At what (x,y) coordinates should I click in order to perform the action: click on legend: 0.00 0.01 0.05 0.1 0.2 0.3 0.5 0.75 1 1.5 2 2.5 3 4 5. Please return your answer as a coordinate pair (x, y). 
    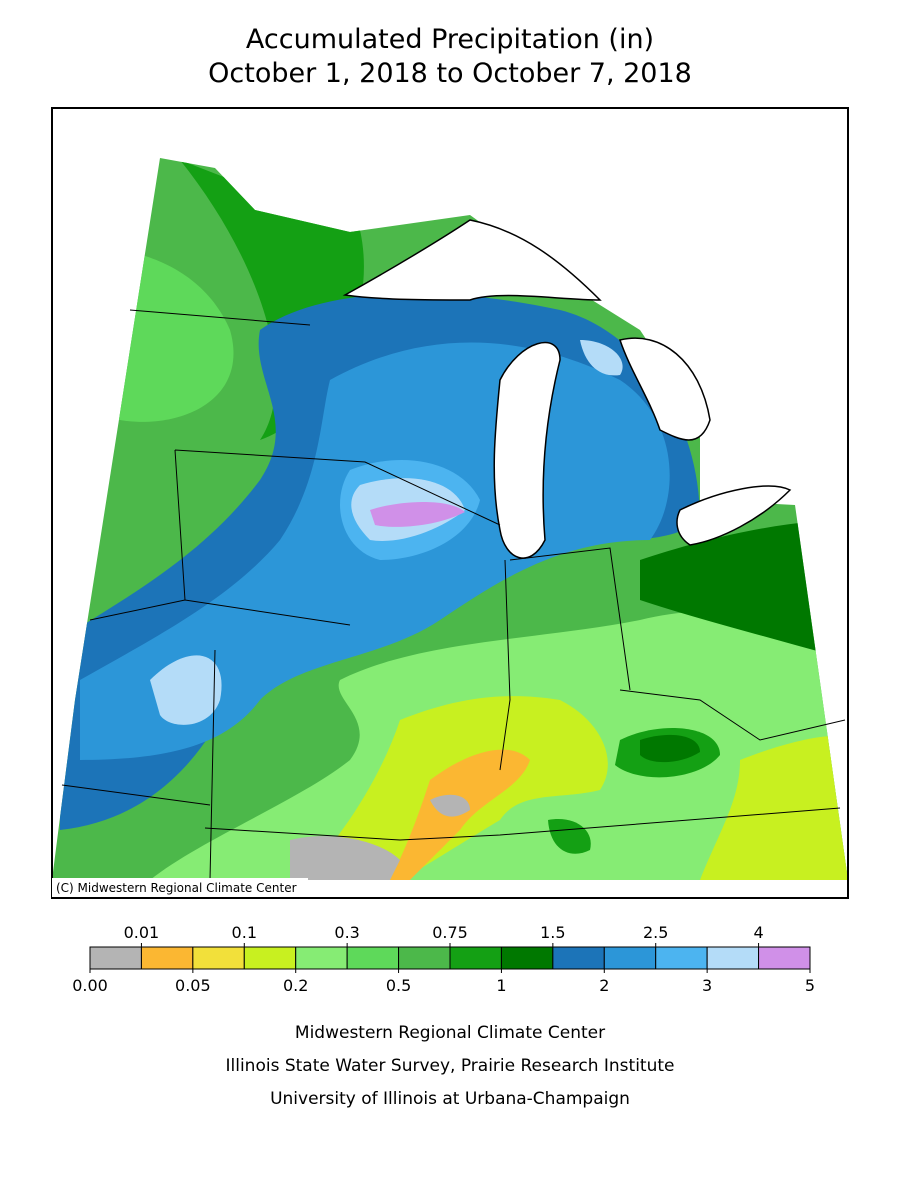
    Looking at the image, I should click on (443, 959).